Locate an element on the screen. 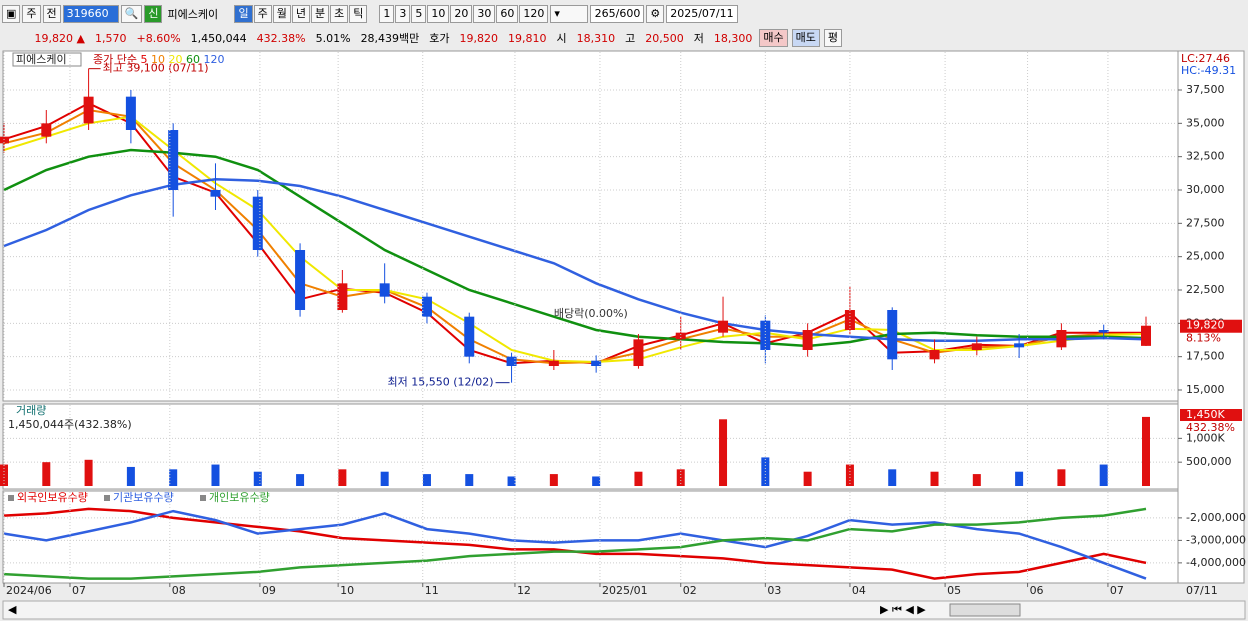 The image size is (1248, 621). change: 1,570 is located at coordinates (111, 38).